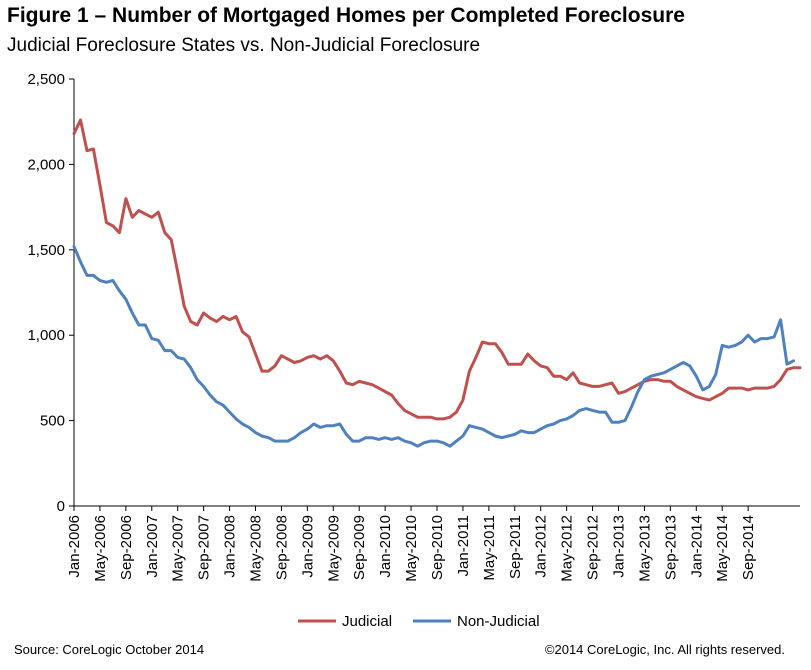 The image size is (811, 670). Describe the element at coordinates (46, 335) in the screenshot. I see `y-tick-label: 1,000` at that location.